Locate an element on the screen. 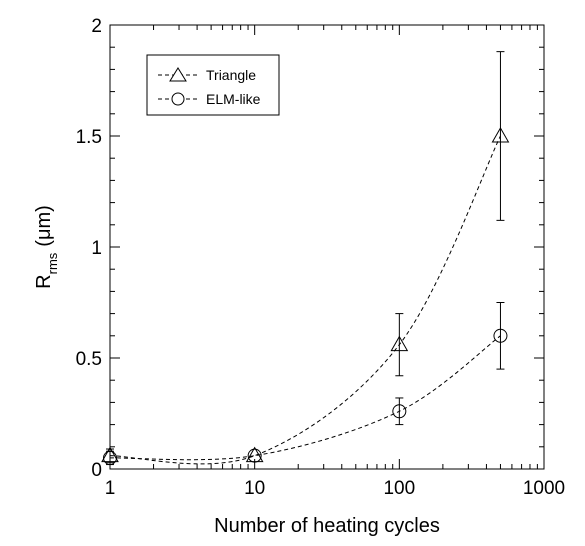  y-axis-label: Rrms (μm) is located at coordinates (46, 247).